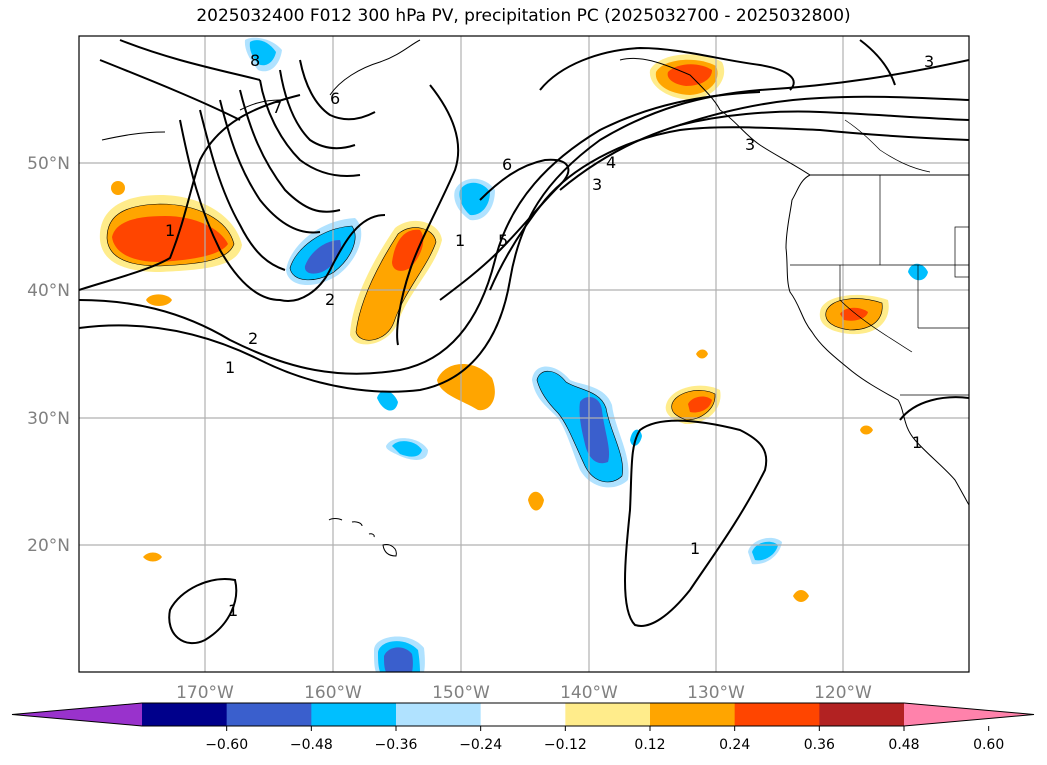  Describe the element at coordinates (879, 257) in the screenshot. I see `boundaries` at that location.